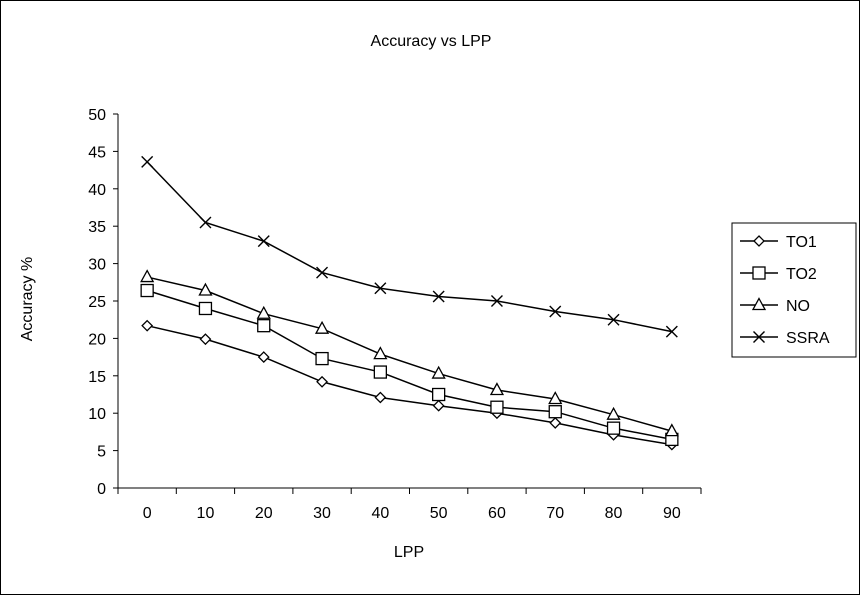 Image resolution: width=861 pixels, height=597 pixels. What do you see at coordinates (555, 513) in the screenshot?
I see `x-tick-label: 70` at bounding box center [555, 513].